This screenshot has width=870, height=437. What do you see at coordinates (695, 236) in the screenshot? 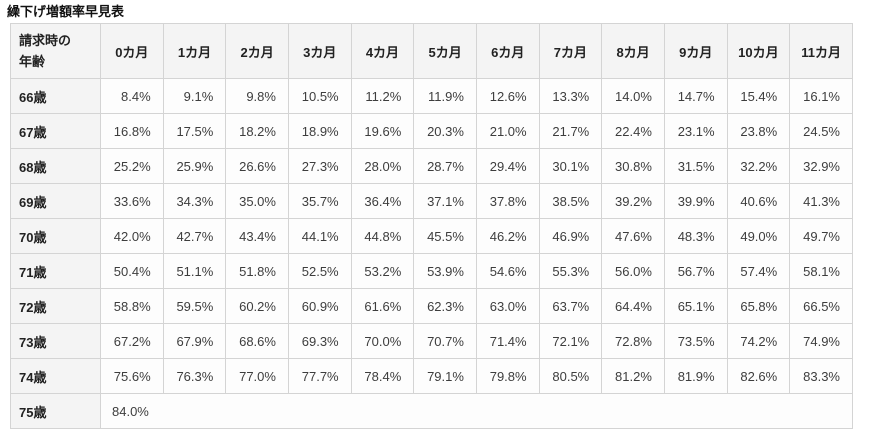
I see `rate-value: 48.3%` at bounding box center [695, 236].